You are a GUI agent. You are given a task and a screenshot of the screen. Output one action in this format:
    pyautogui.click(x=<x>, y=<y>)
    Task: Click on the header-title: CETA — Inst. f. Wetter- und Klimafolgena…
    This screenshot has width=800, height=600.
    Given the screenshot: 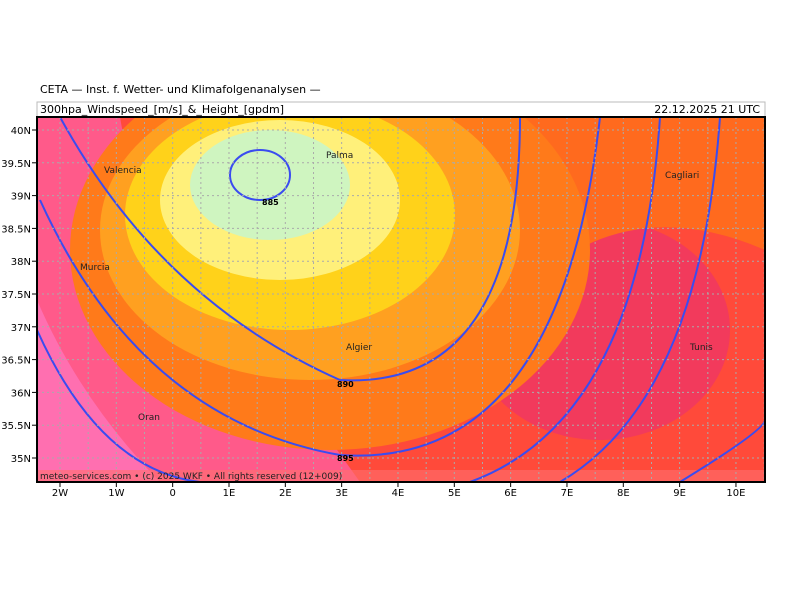 What is the action you would take?
    pyautogui.click(x=180, y=89)
    